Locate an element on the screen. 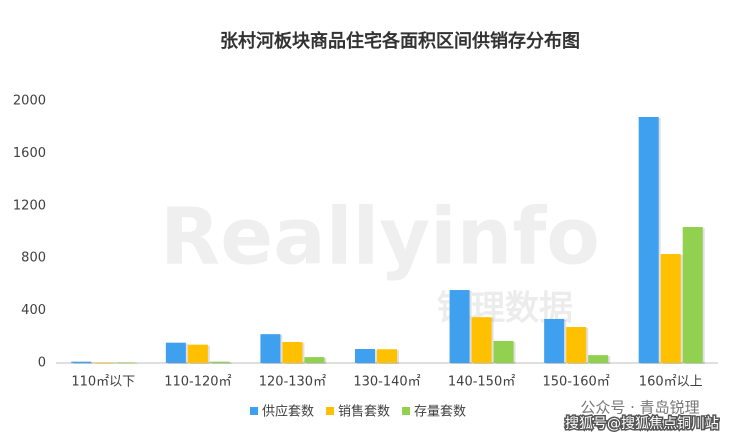  legend-label: 销售套数 is located at coordinates (364, 412).